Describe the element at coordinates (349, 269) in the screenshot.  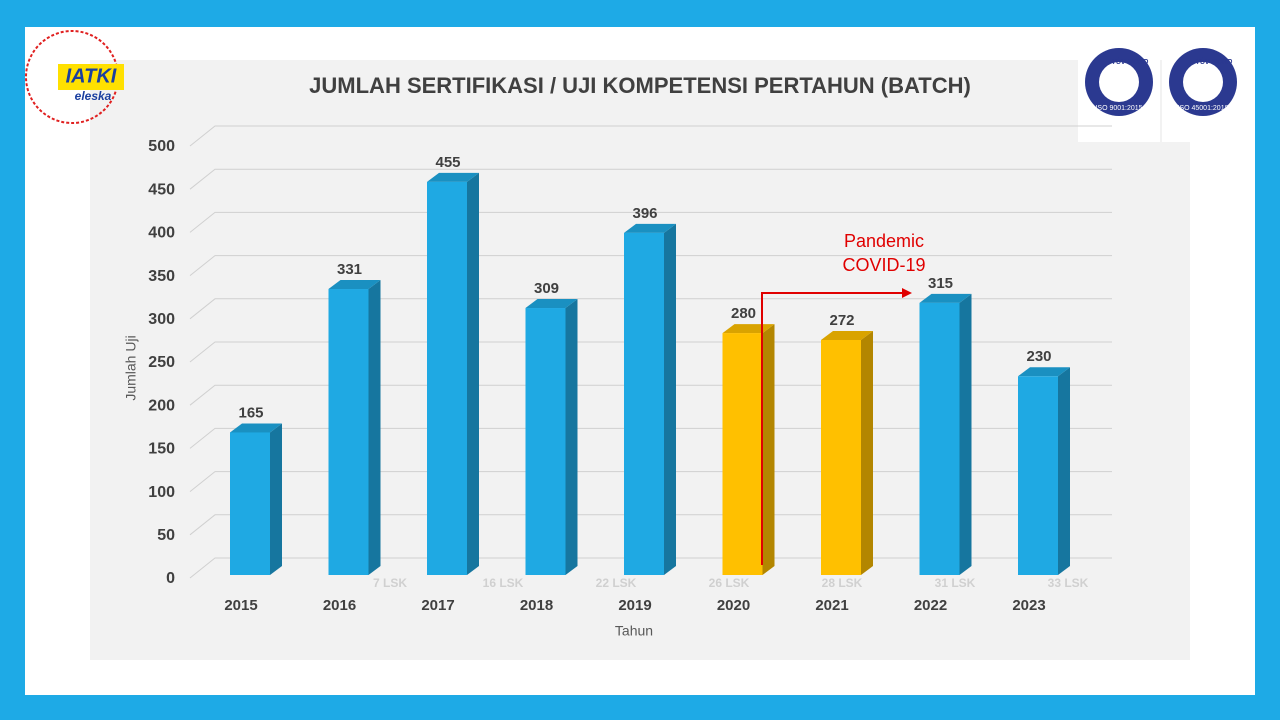
I see `data-label: 331` at that location.